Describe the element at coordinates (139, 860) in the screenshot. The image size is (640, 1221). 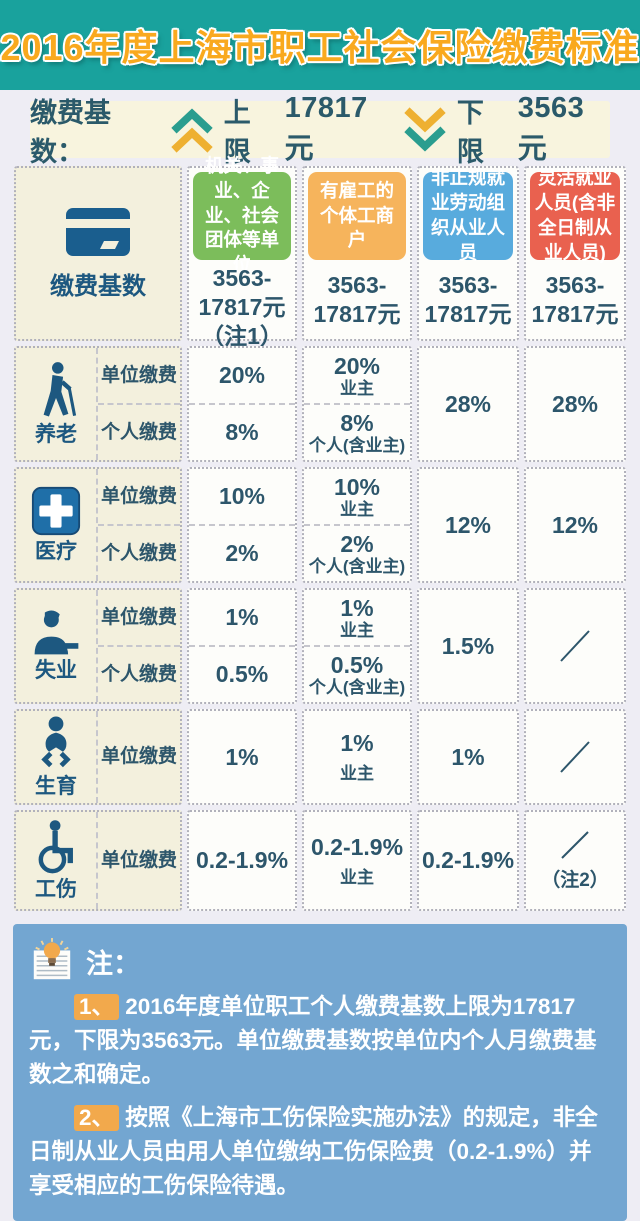
I see `work-injury-sublabels: 单位缴费` at that location.